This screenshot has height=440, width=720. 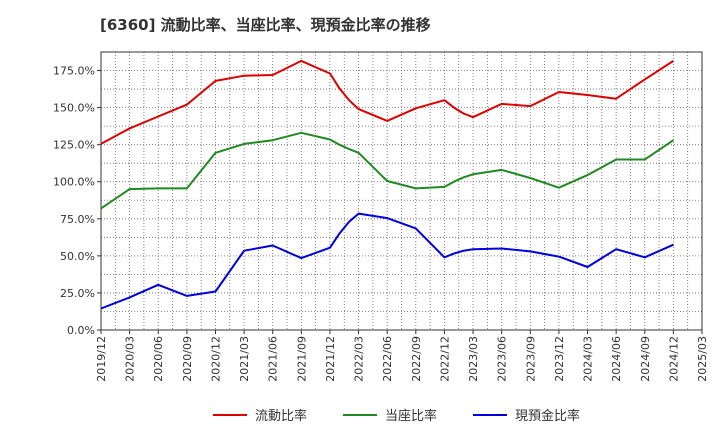 I want to click on y-tick-label: 175.0%, so click(x=74, y=71).